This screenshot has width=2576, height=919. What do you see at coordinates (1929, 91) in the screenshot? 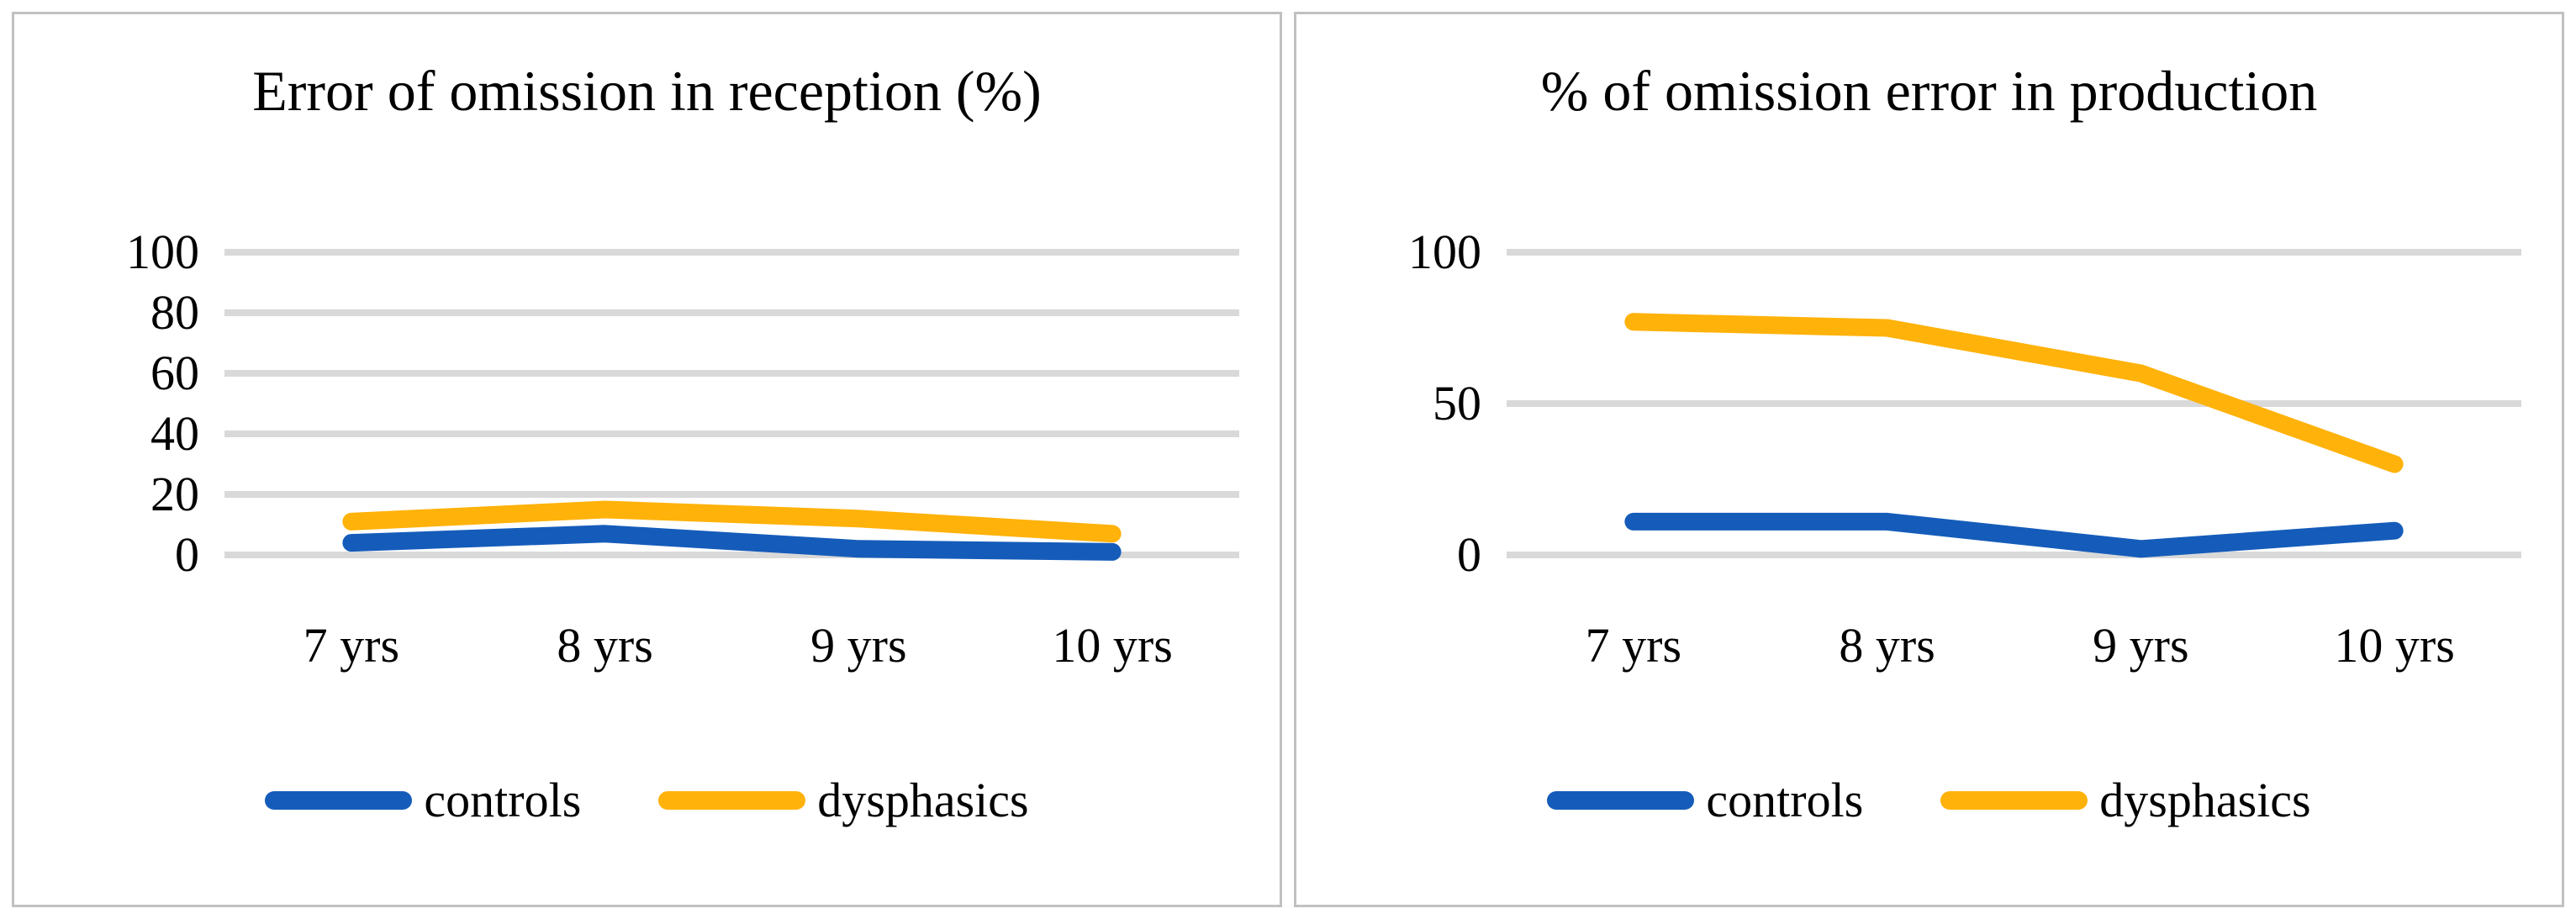
I see `chart-title-production: % of omission error in production` at bounding box center [1929, 91].